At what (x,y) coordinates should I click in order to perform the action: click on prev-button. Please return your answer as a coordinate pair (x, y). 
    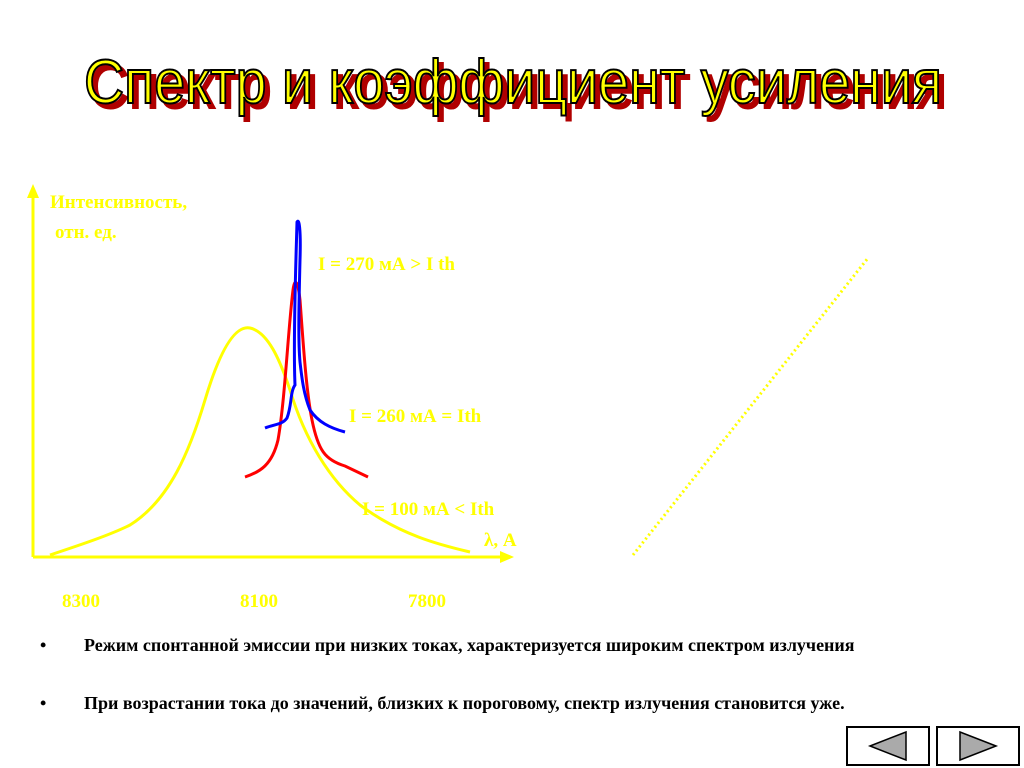
    Looking at the image, I should click on (888, 746).